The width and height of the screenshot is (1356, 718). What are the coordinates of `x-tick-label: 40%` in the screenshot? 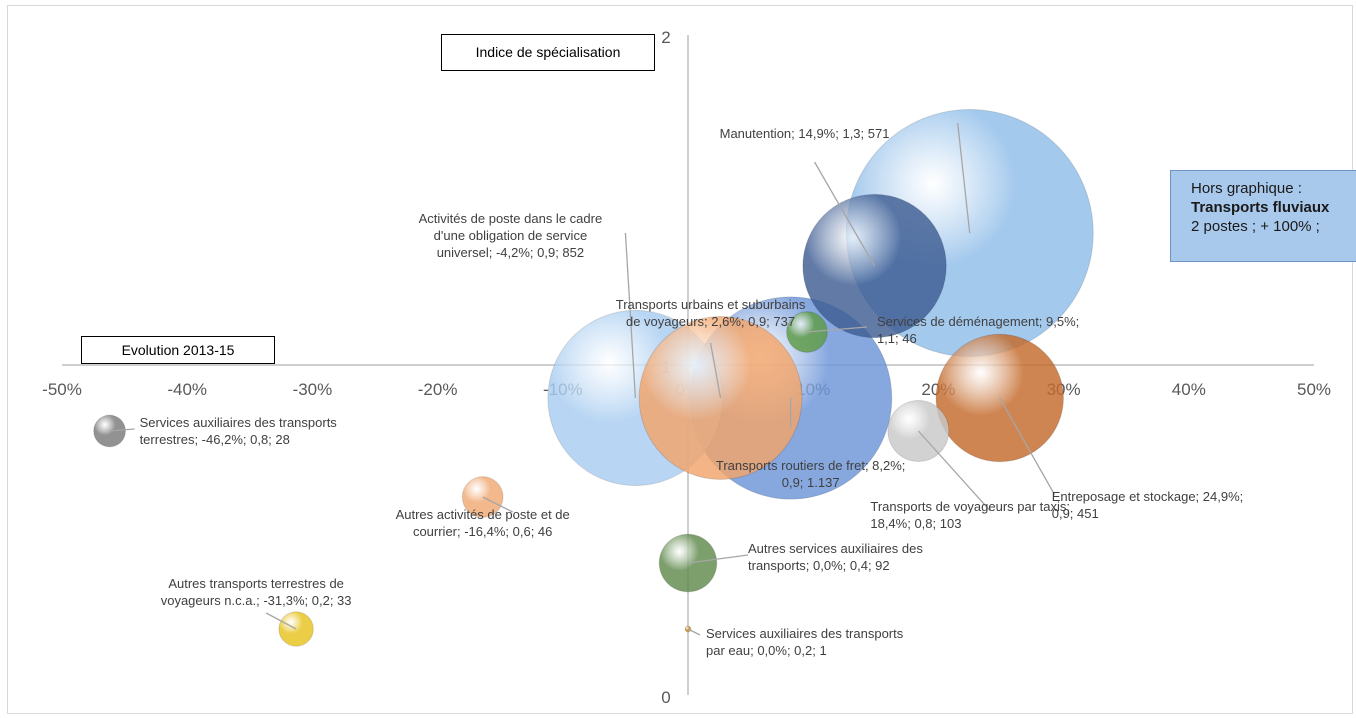 It's located at (1189, 389).